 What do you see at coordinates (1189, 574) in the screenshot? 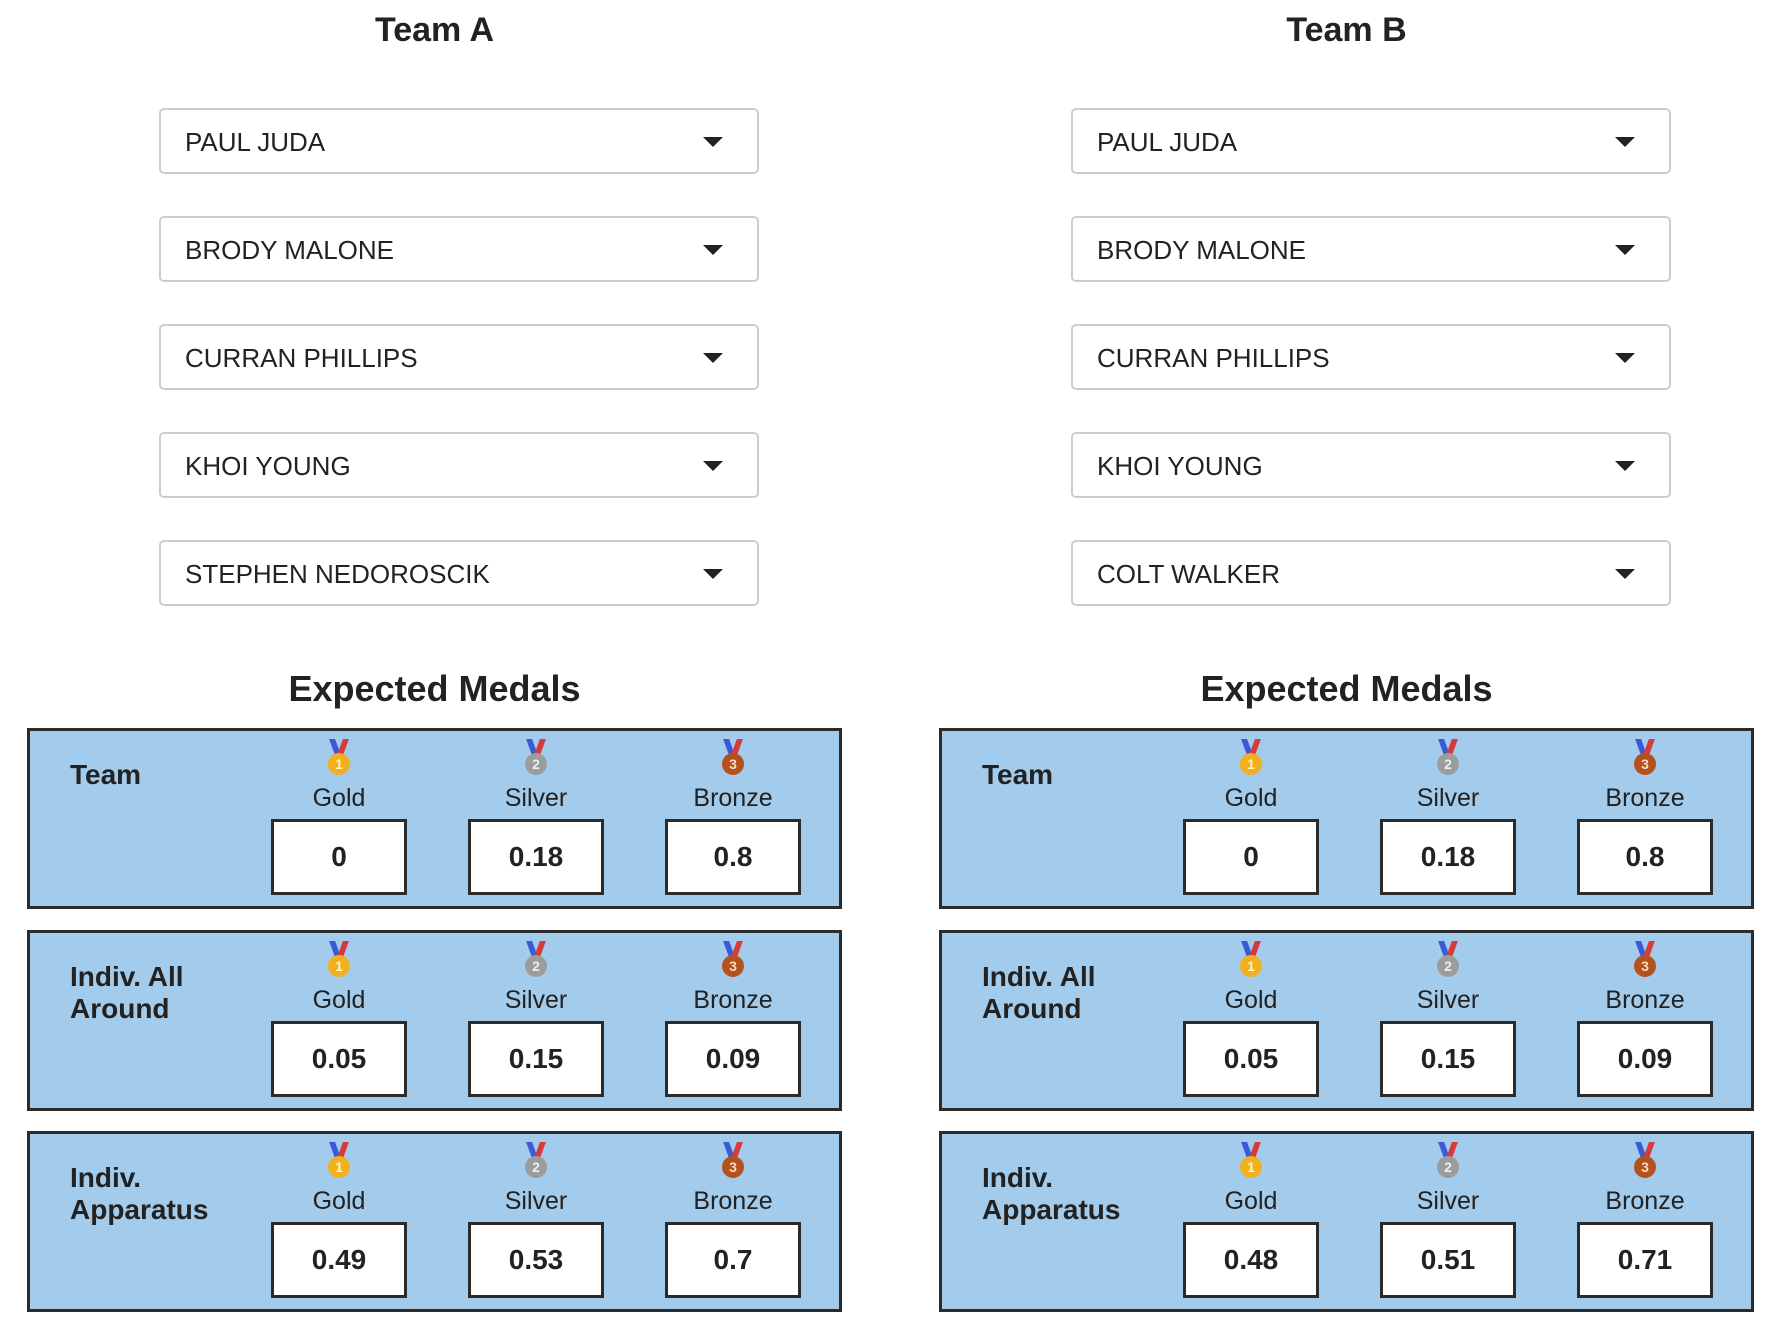
I see `athlete-select-value: COLT WALKER` at bounding box center [1189, 574].